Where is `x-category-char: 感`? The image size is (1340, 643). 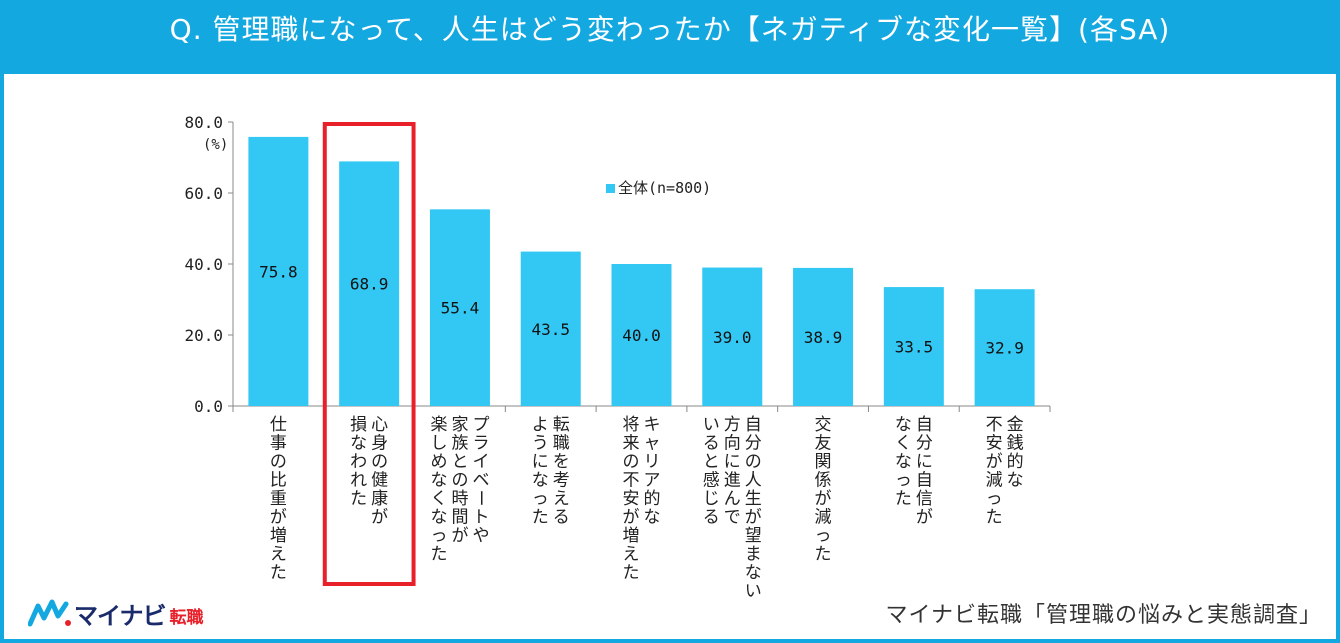 x-category-char: 感 is located at coordinates (711, 481).